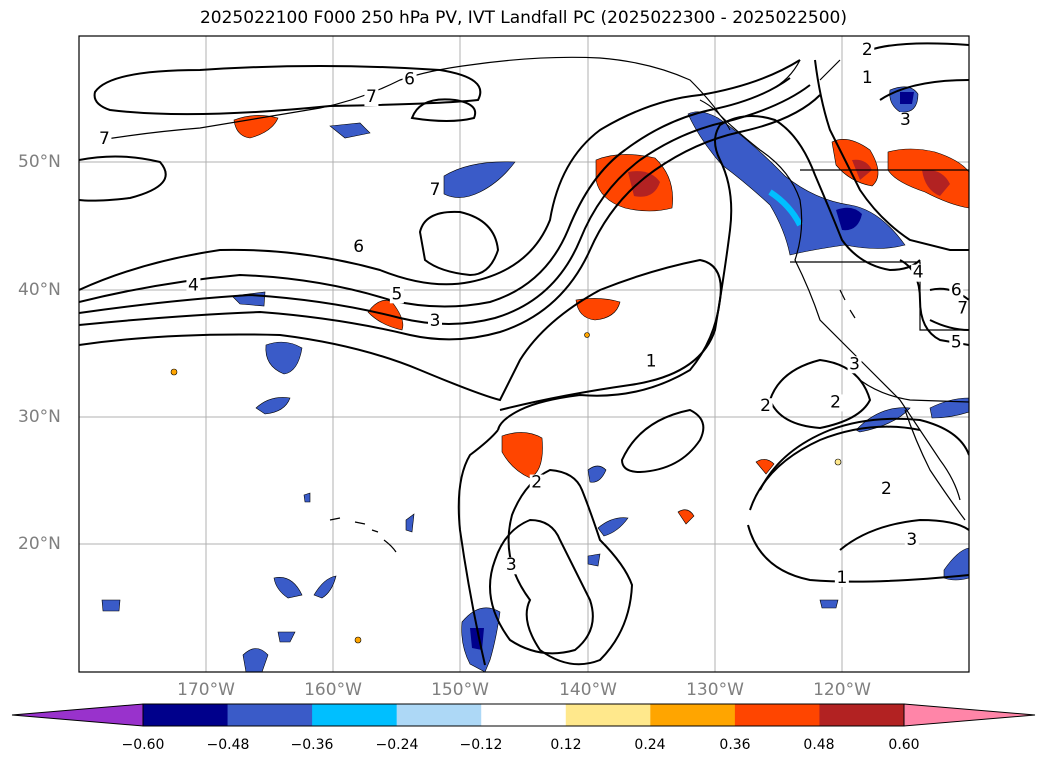  Describe the element at coordinates (39, 290) in the screenshot. I see `lat-label-40n: 40°N` at that location.